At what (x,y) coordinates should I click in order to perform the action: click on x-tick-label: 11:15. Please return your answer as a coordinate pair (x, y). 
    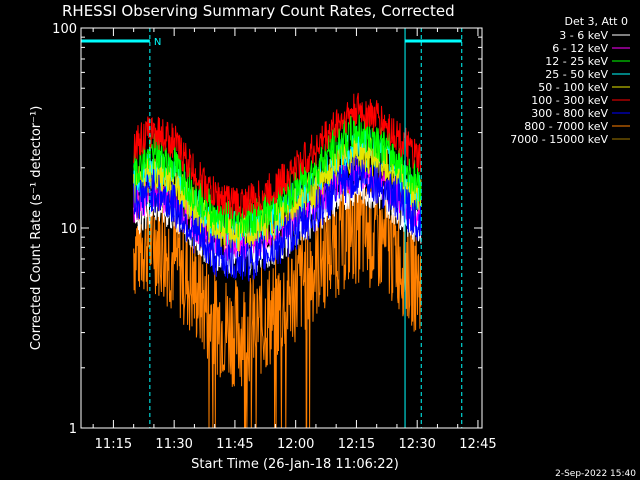
    Looking at the image, I should click on (113, 444).